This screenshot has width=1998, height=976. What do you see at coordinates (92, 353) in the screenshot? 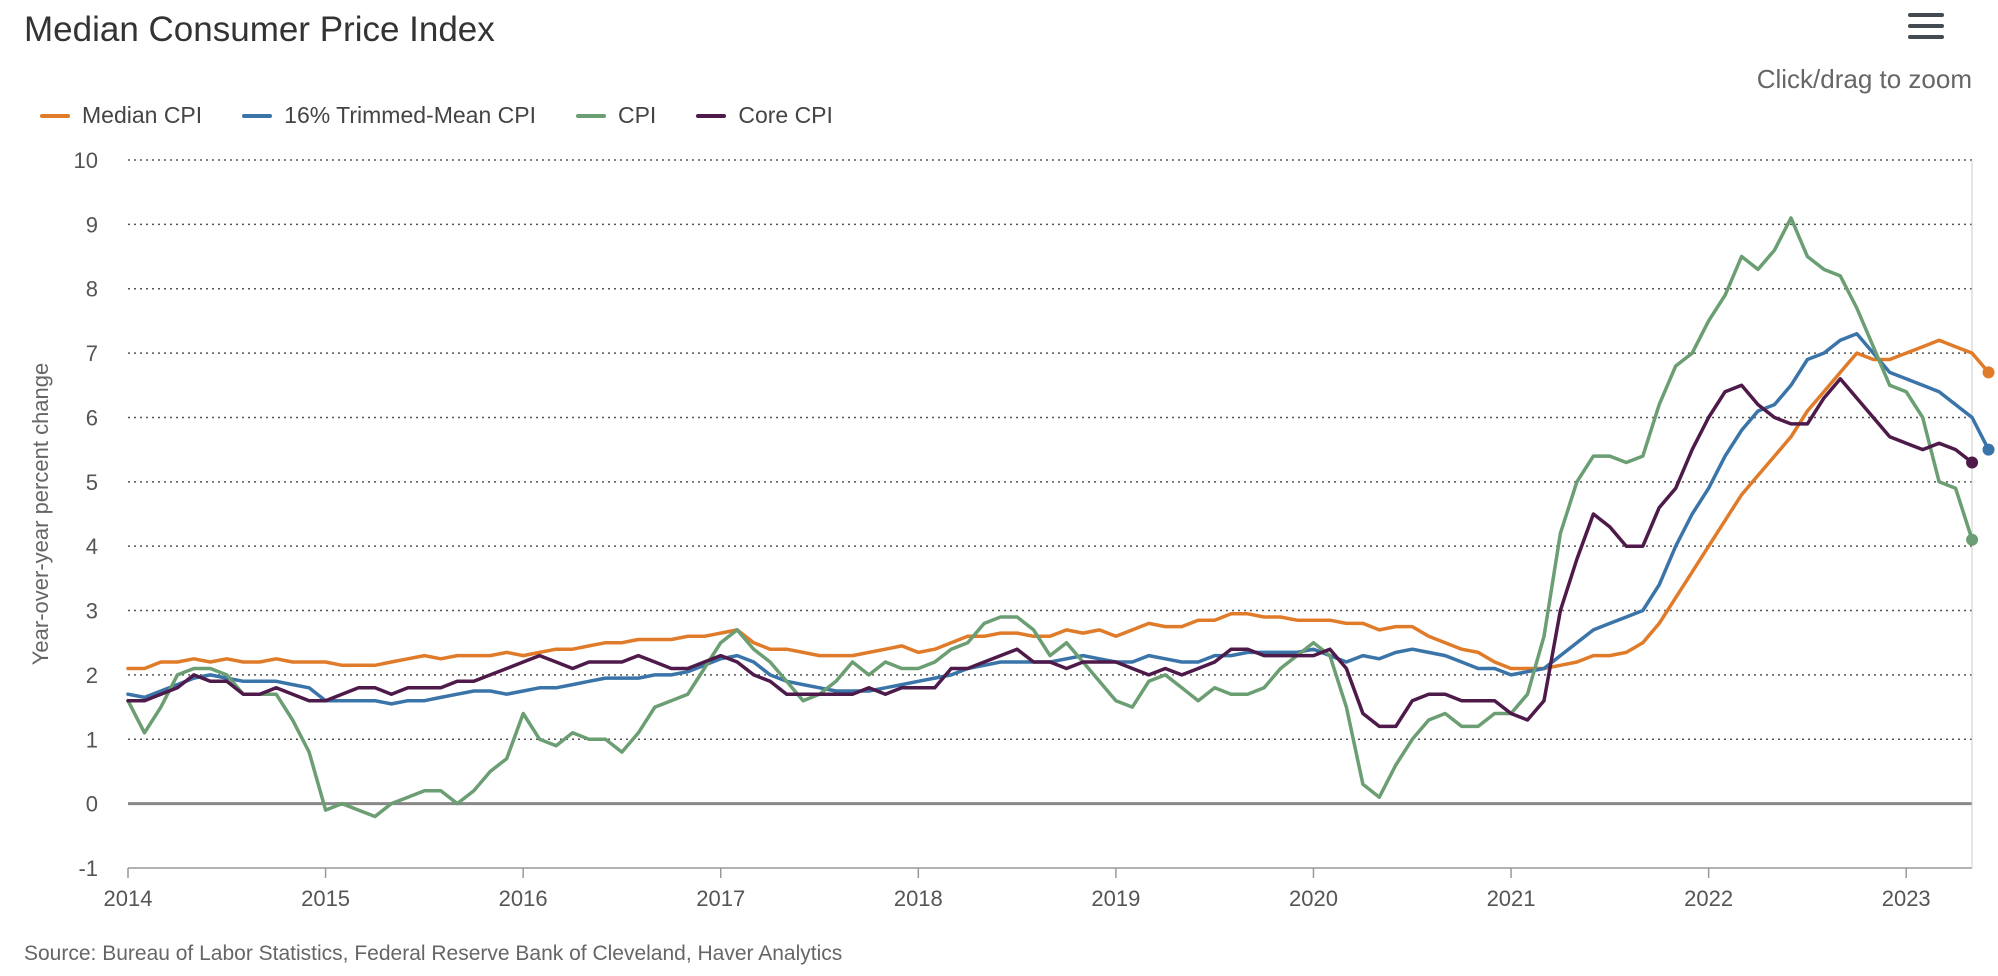
I see `y-tick-label: 7` at bounding box center [92, 353].